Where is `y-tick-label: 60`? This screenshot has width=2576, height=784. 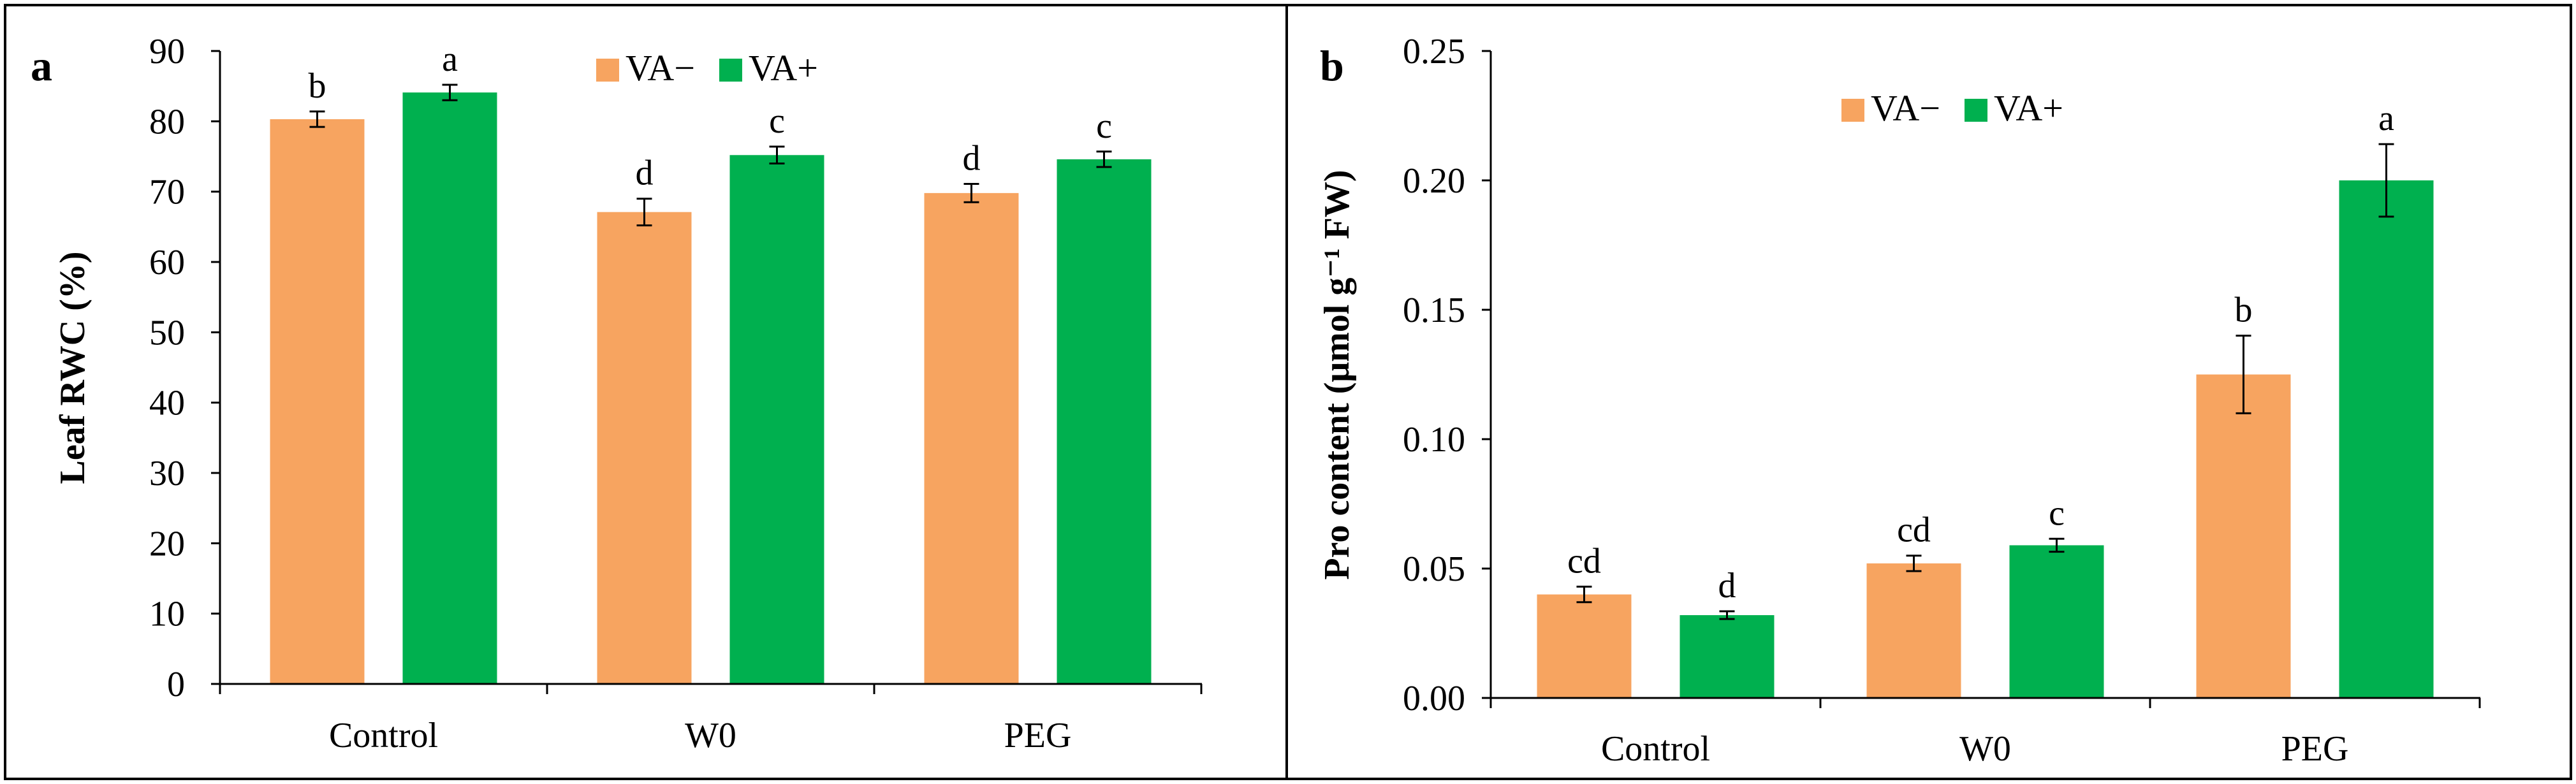 y-tick-label: 60 is located at coordinates (167, 263).